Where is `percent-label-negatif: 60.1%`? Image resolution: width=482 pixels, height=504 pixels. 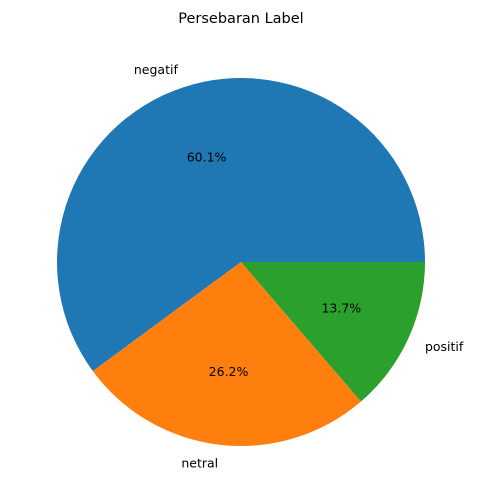 percent-label-negatif: 60.1% is located at coordinates (207, 157).